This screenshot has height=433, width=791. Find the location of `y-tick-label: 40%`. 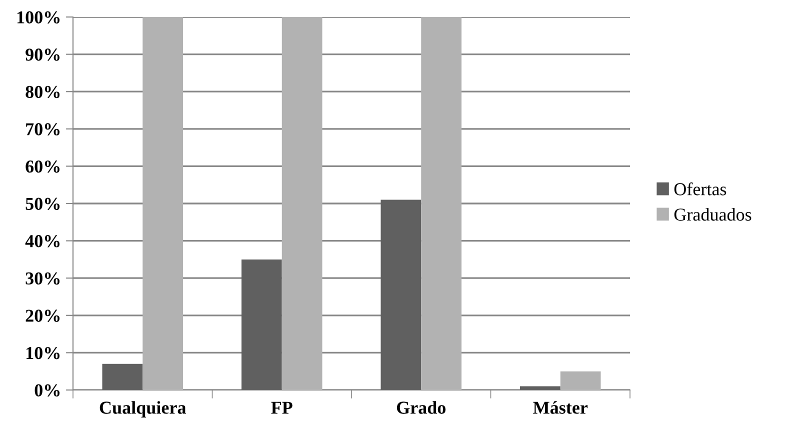

y-tick-label: 40% is located at coordinates (42, 241).